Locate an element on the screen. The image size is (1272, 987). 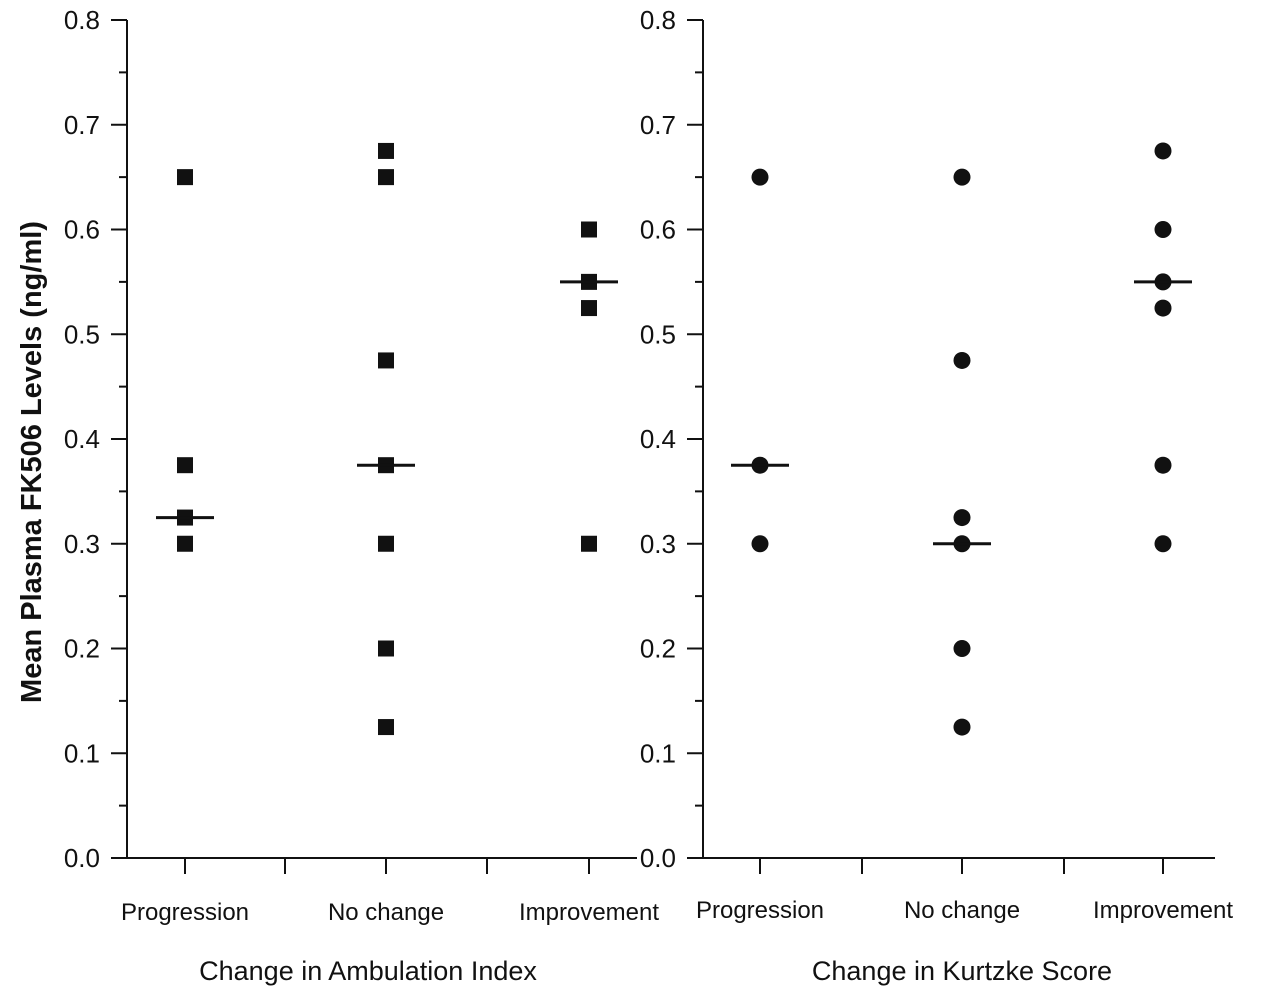
y-axis-title: Mean Plasma FK506 Levels (ng/ml) is located at coordinates (32, 462).